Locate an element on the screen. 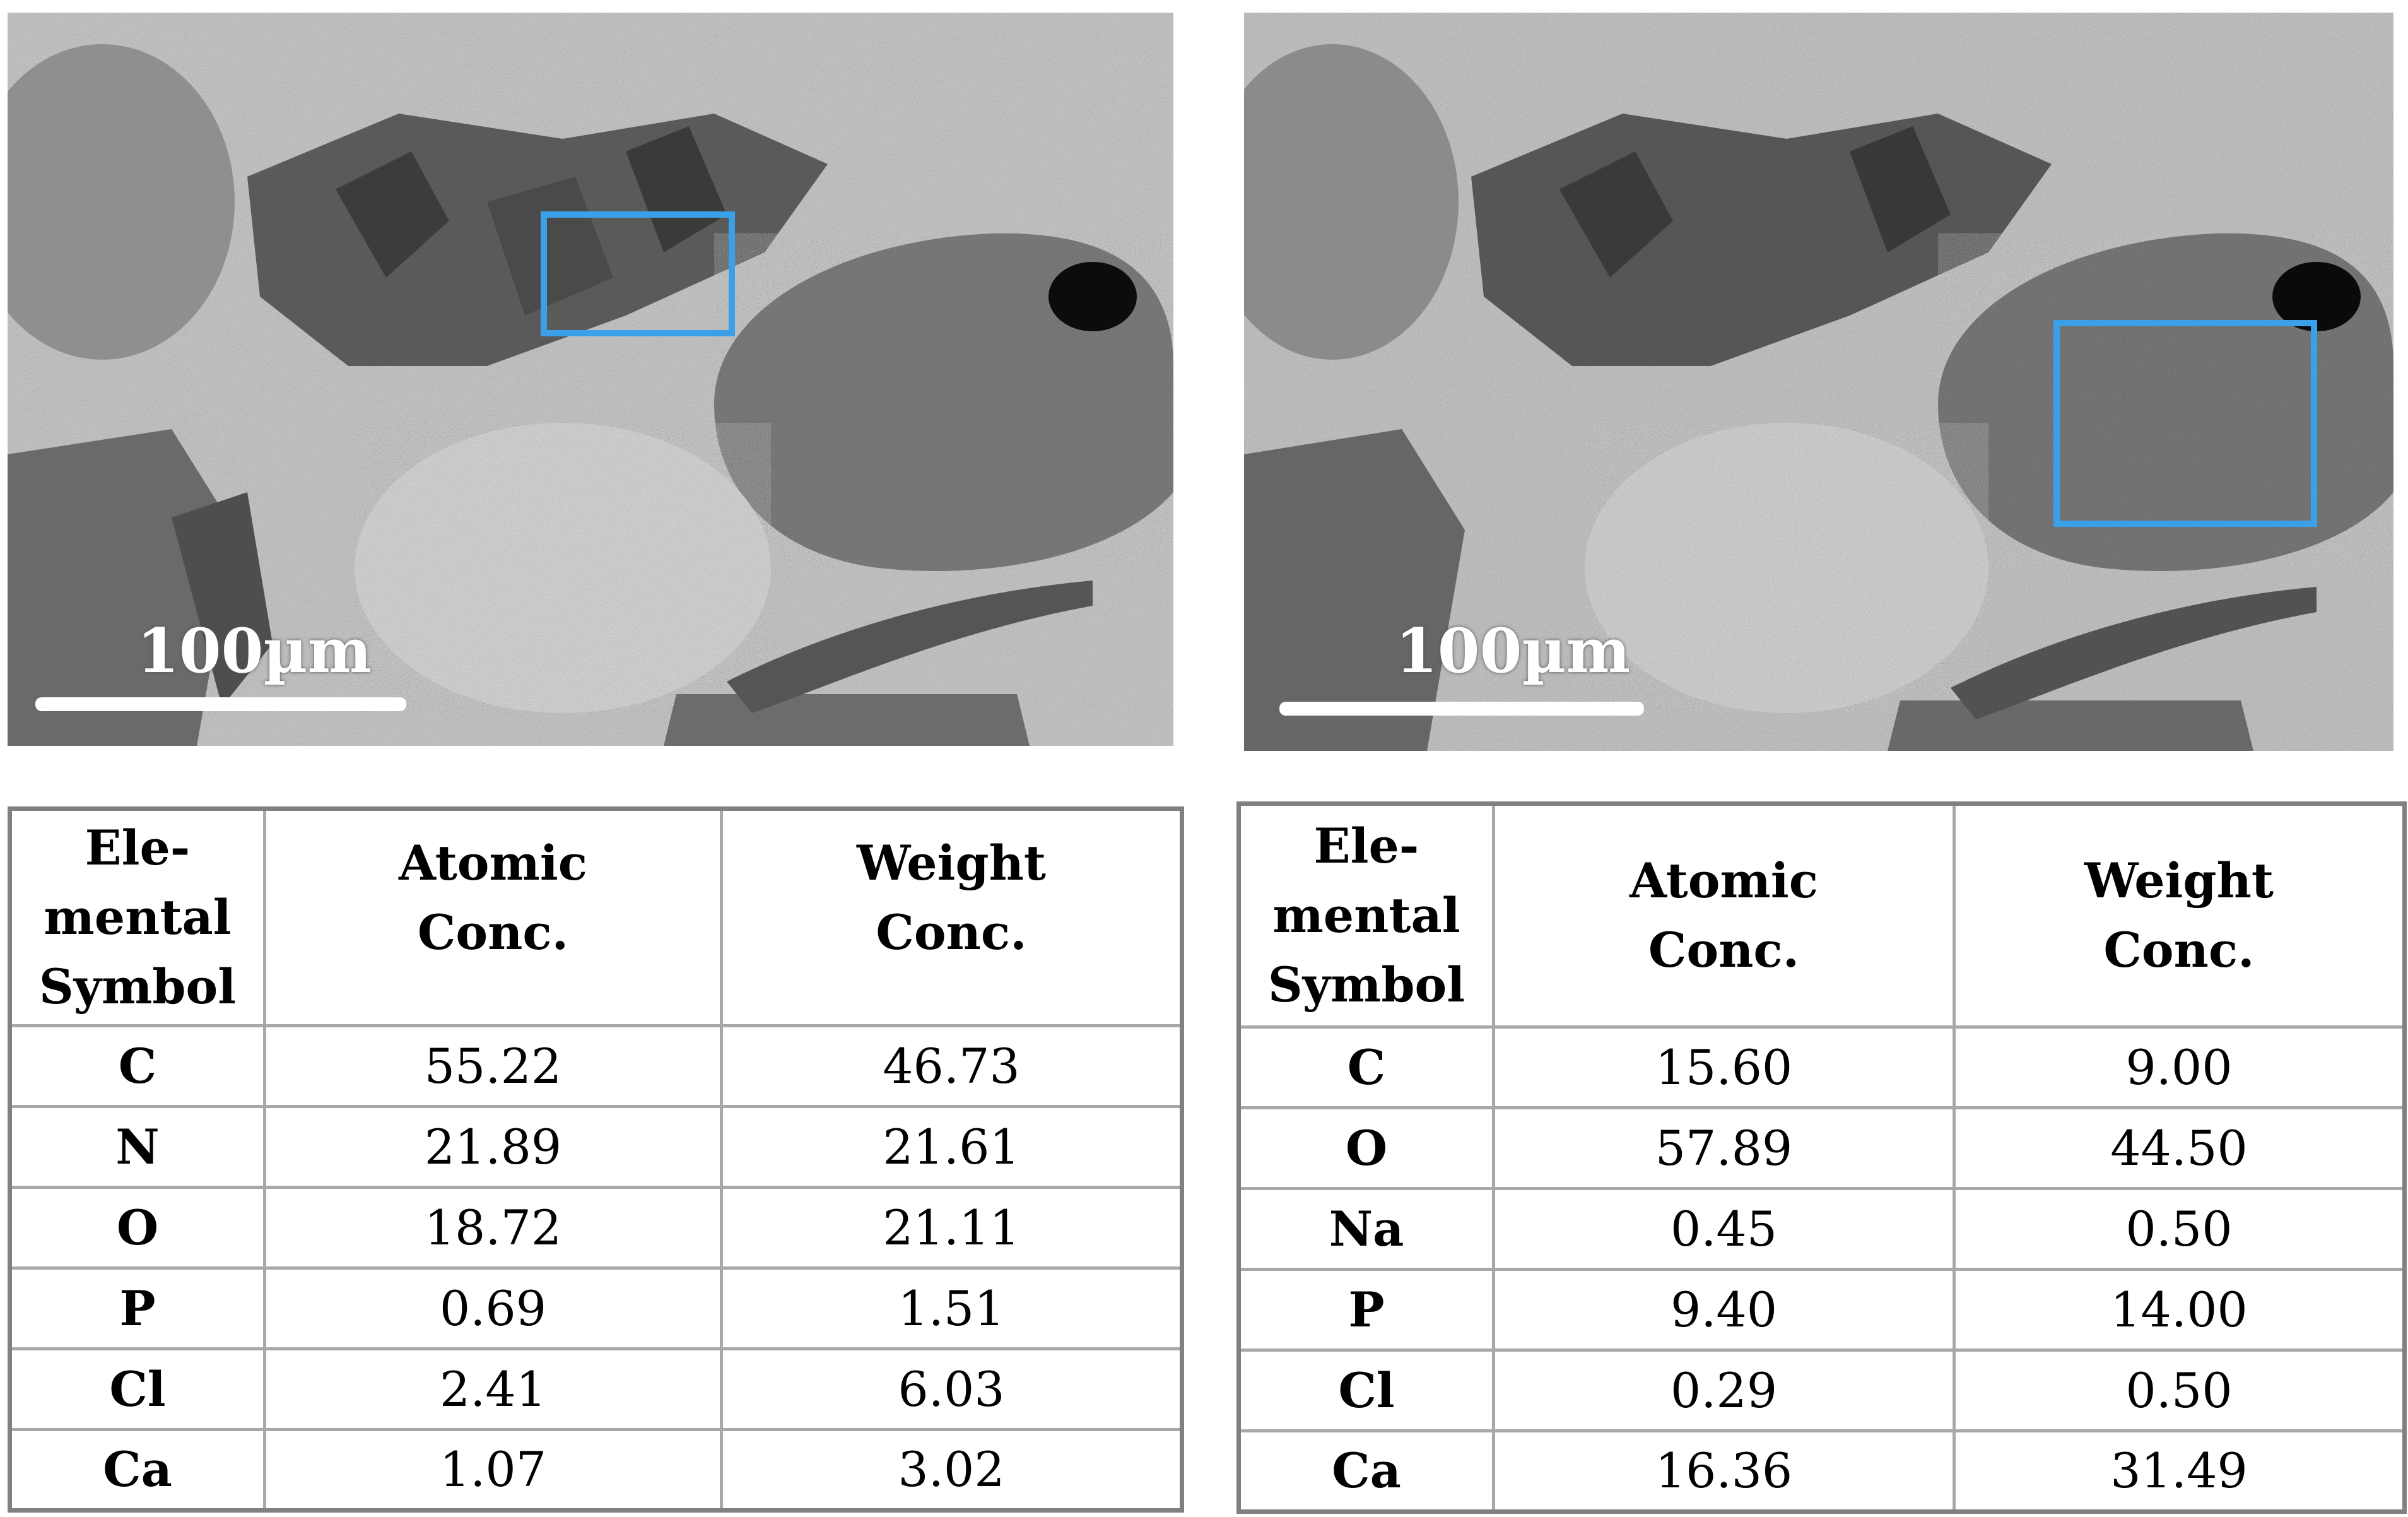  weight-conc-value: 6.03 is located at coordinates (951, 1389).